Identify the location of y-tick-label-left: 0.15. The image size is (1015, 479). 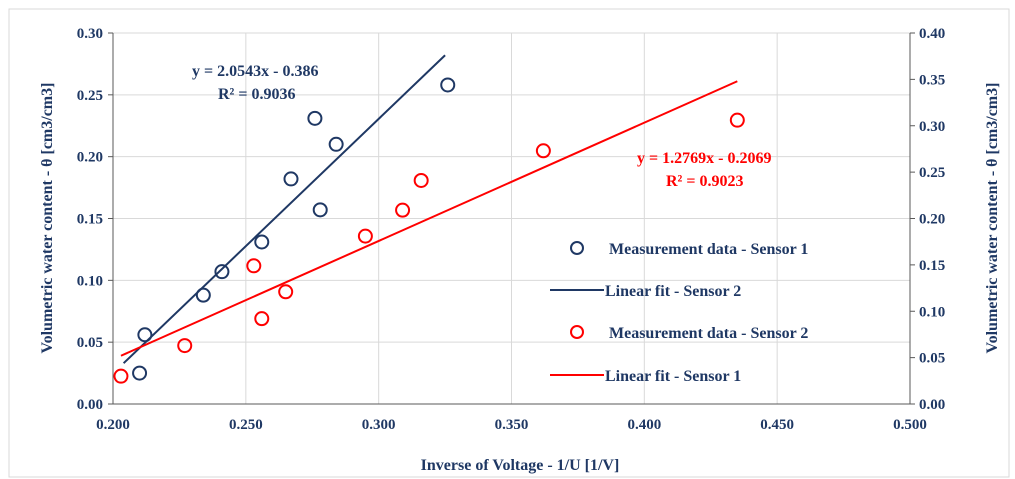
(90, 220).